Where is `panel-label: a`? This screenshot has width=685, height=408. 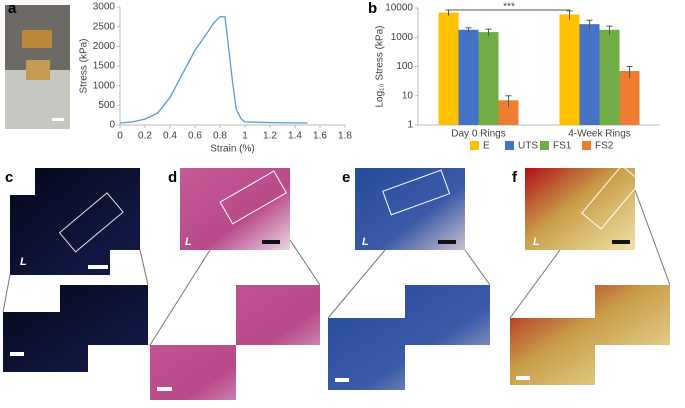
panel-label: a is located at coordinates (12, 8).